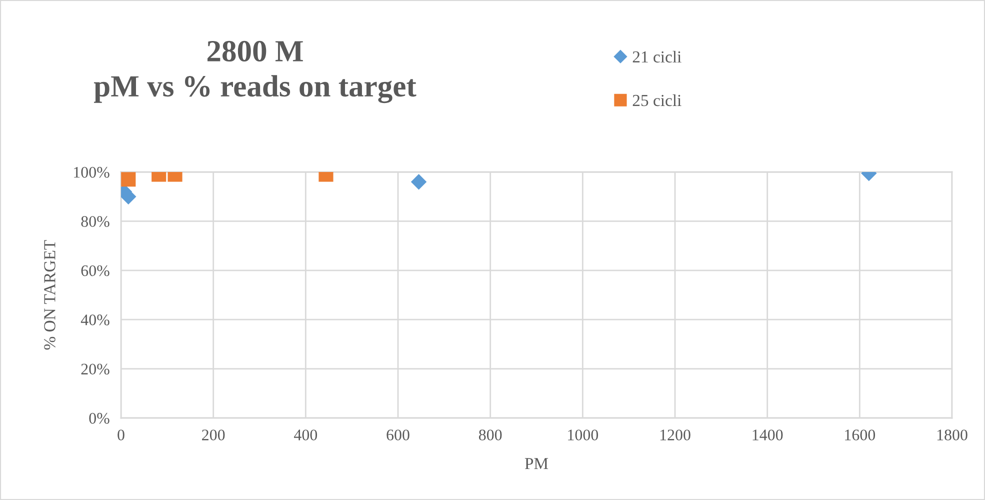 This screenshot has height=500, width=985. Describe the element at coordinates (536, 464) in the screenshot. I see `x-axis-title: PM` at that location.